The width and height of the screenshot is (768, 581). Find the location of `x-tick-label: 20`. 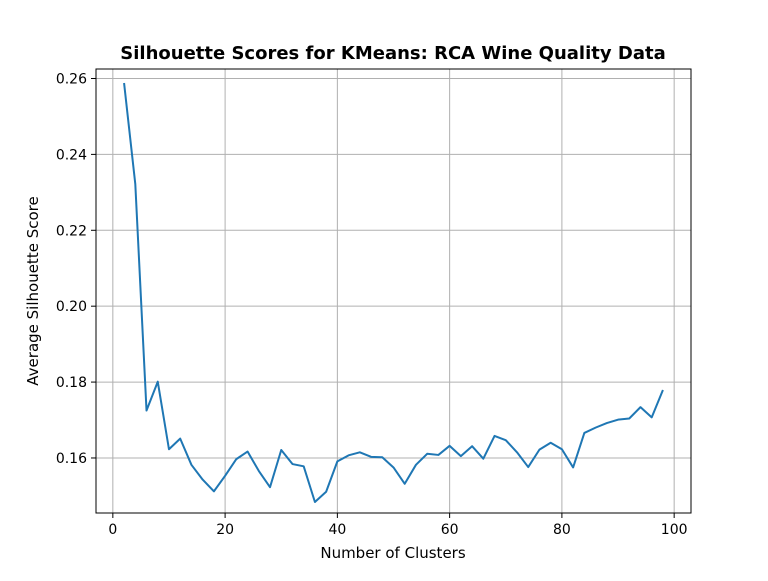

x-tick-label: 20 is located at coordinates (225, 530).